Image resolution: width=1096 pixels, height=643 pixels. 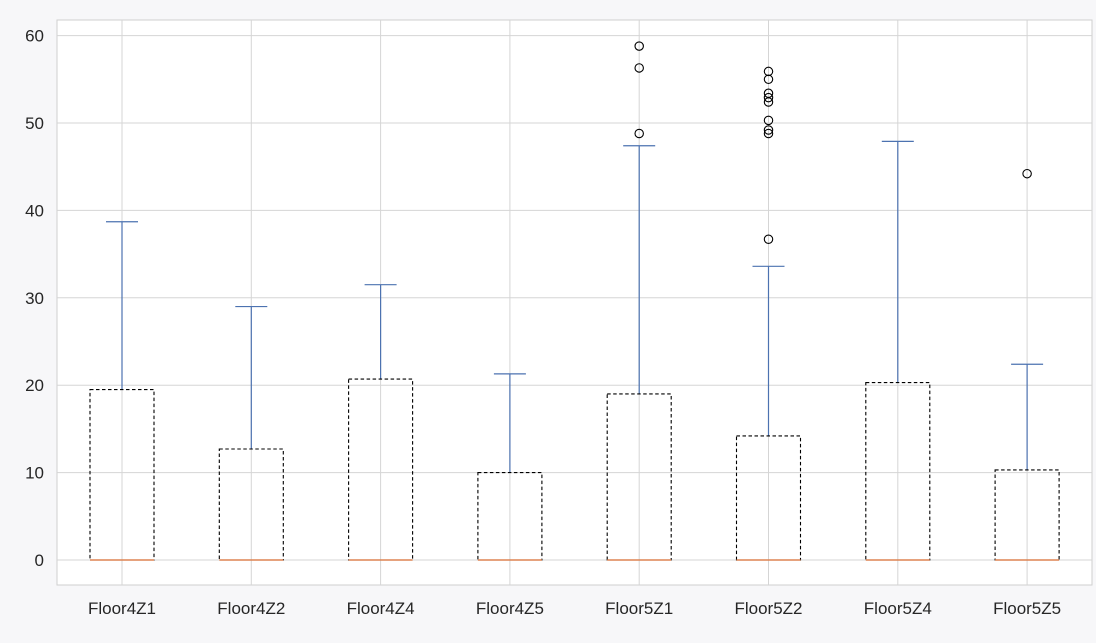 I want to click on box-Floor5Z4, so click(x=898, y=350).